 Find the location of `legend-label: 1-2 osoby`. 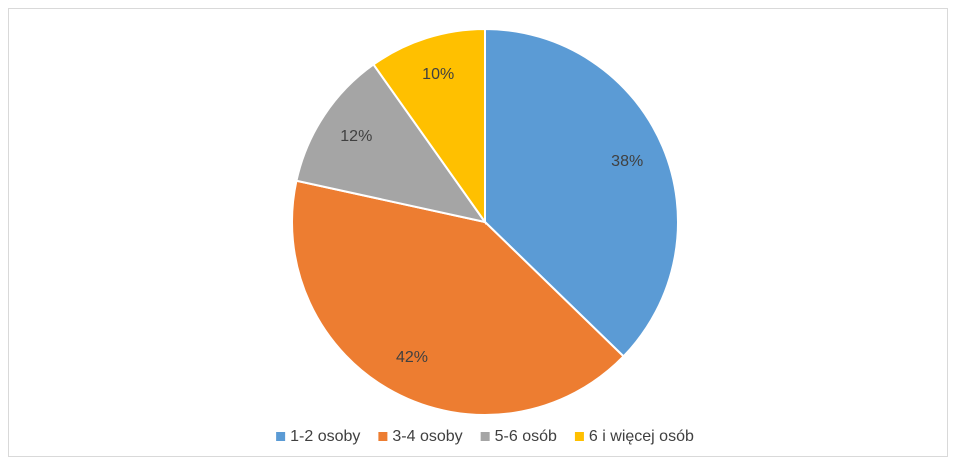

legend-label: 1-2 osoby is located at coordinates (325, 436).